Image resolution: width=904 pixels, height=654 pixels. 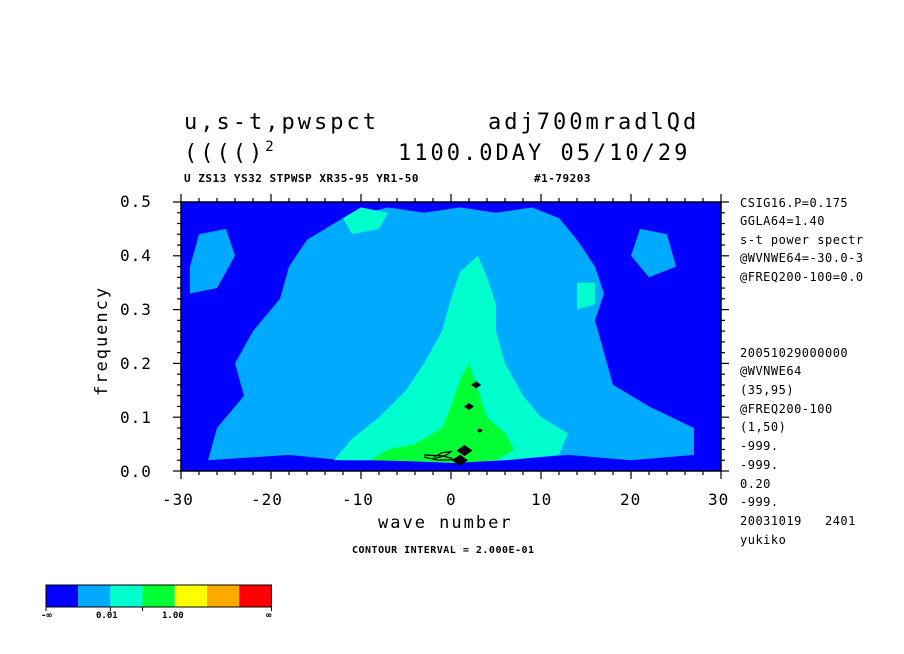 What do you see at coordinates (802, 277) in the screenshot?
I see `side-info-line: @FREQ200-100=0.0` at bounding box center [802, 277].